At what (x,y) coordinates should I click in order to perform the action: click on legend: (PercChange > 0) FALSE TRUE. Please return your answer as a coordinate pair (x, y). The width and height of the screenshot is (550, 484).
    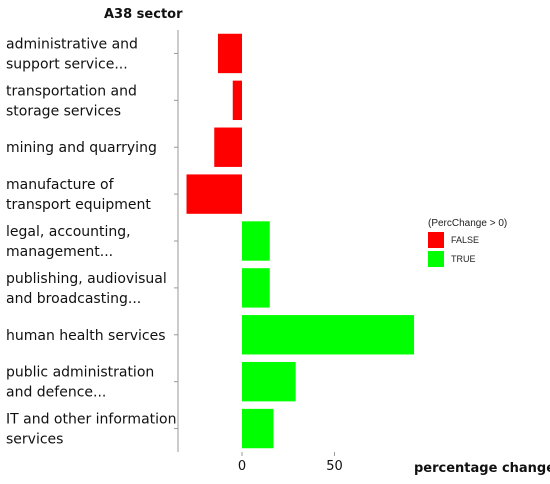
    Looking at the image, I should click on (467, 242).